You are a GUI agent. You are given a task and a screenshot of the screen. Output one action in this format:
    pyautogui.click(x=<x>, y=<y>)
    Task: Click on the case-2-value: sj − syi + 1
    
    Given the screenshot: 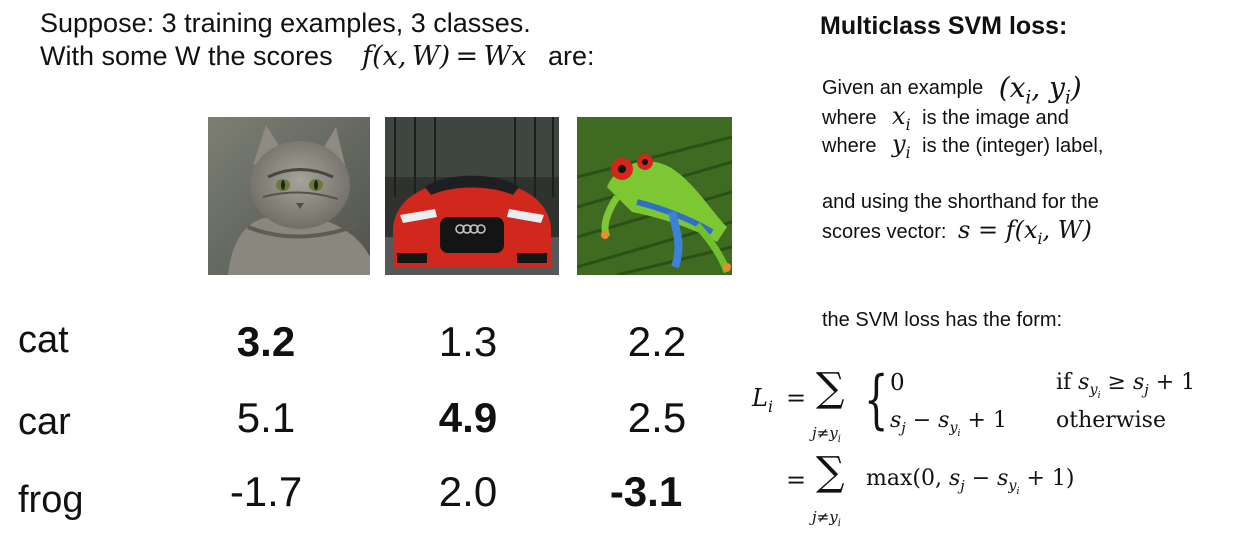 What is the action you would take?
    pyautogui.click(x=948, y=424)
    